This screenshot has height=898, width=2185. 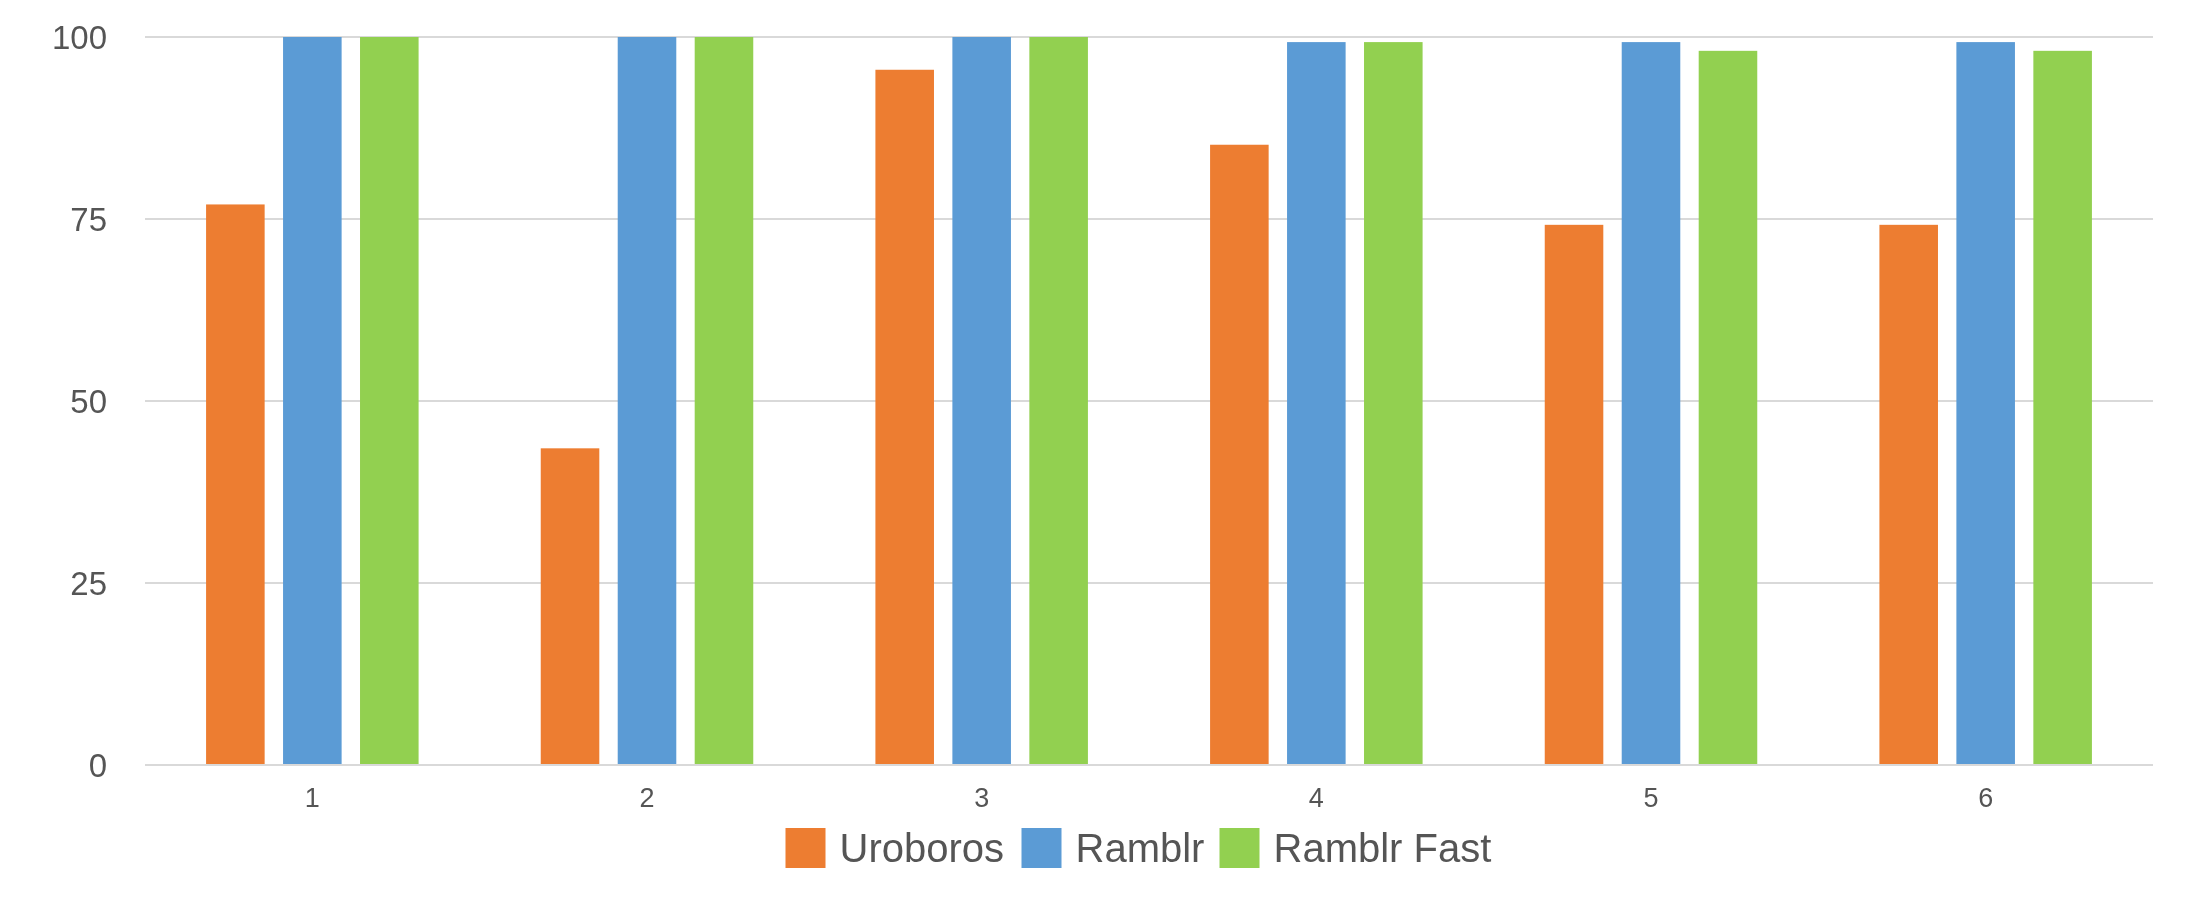 What do you see at coordinates (88, 401) in the screenshot?
I see `y-tick-label: 50` at bounding box center [88, 401].